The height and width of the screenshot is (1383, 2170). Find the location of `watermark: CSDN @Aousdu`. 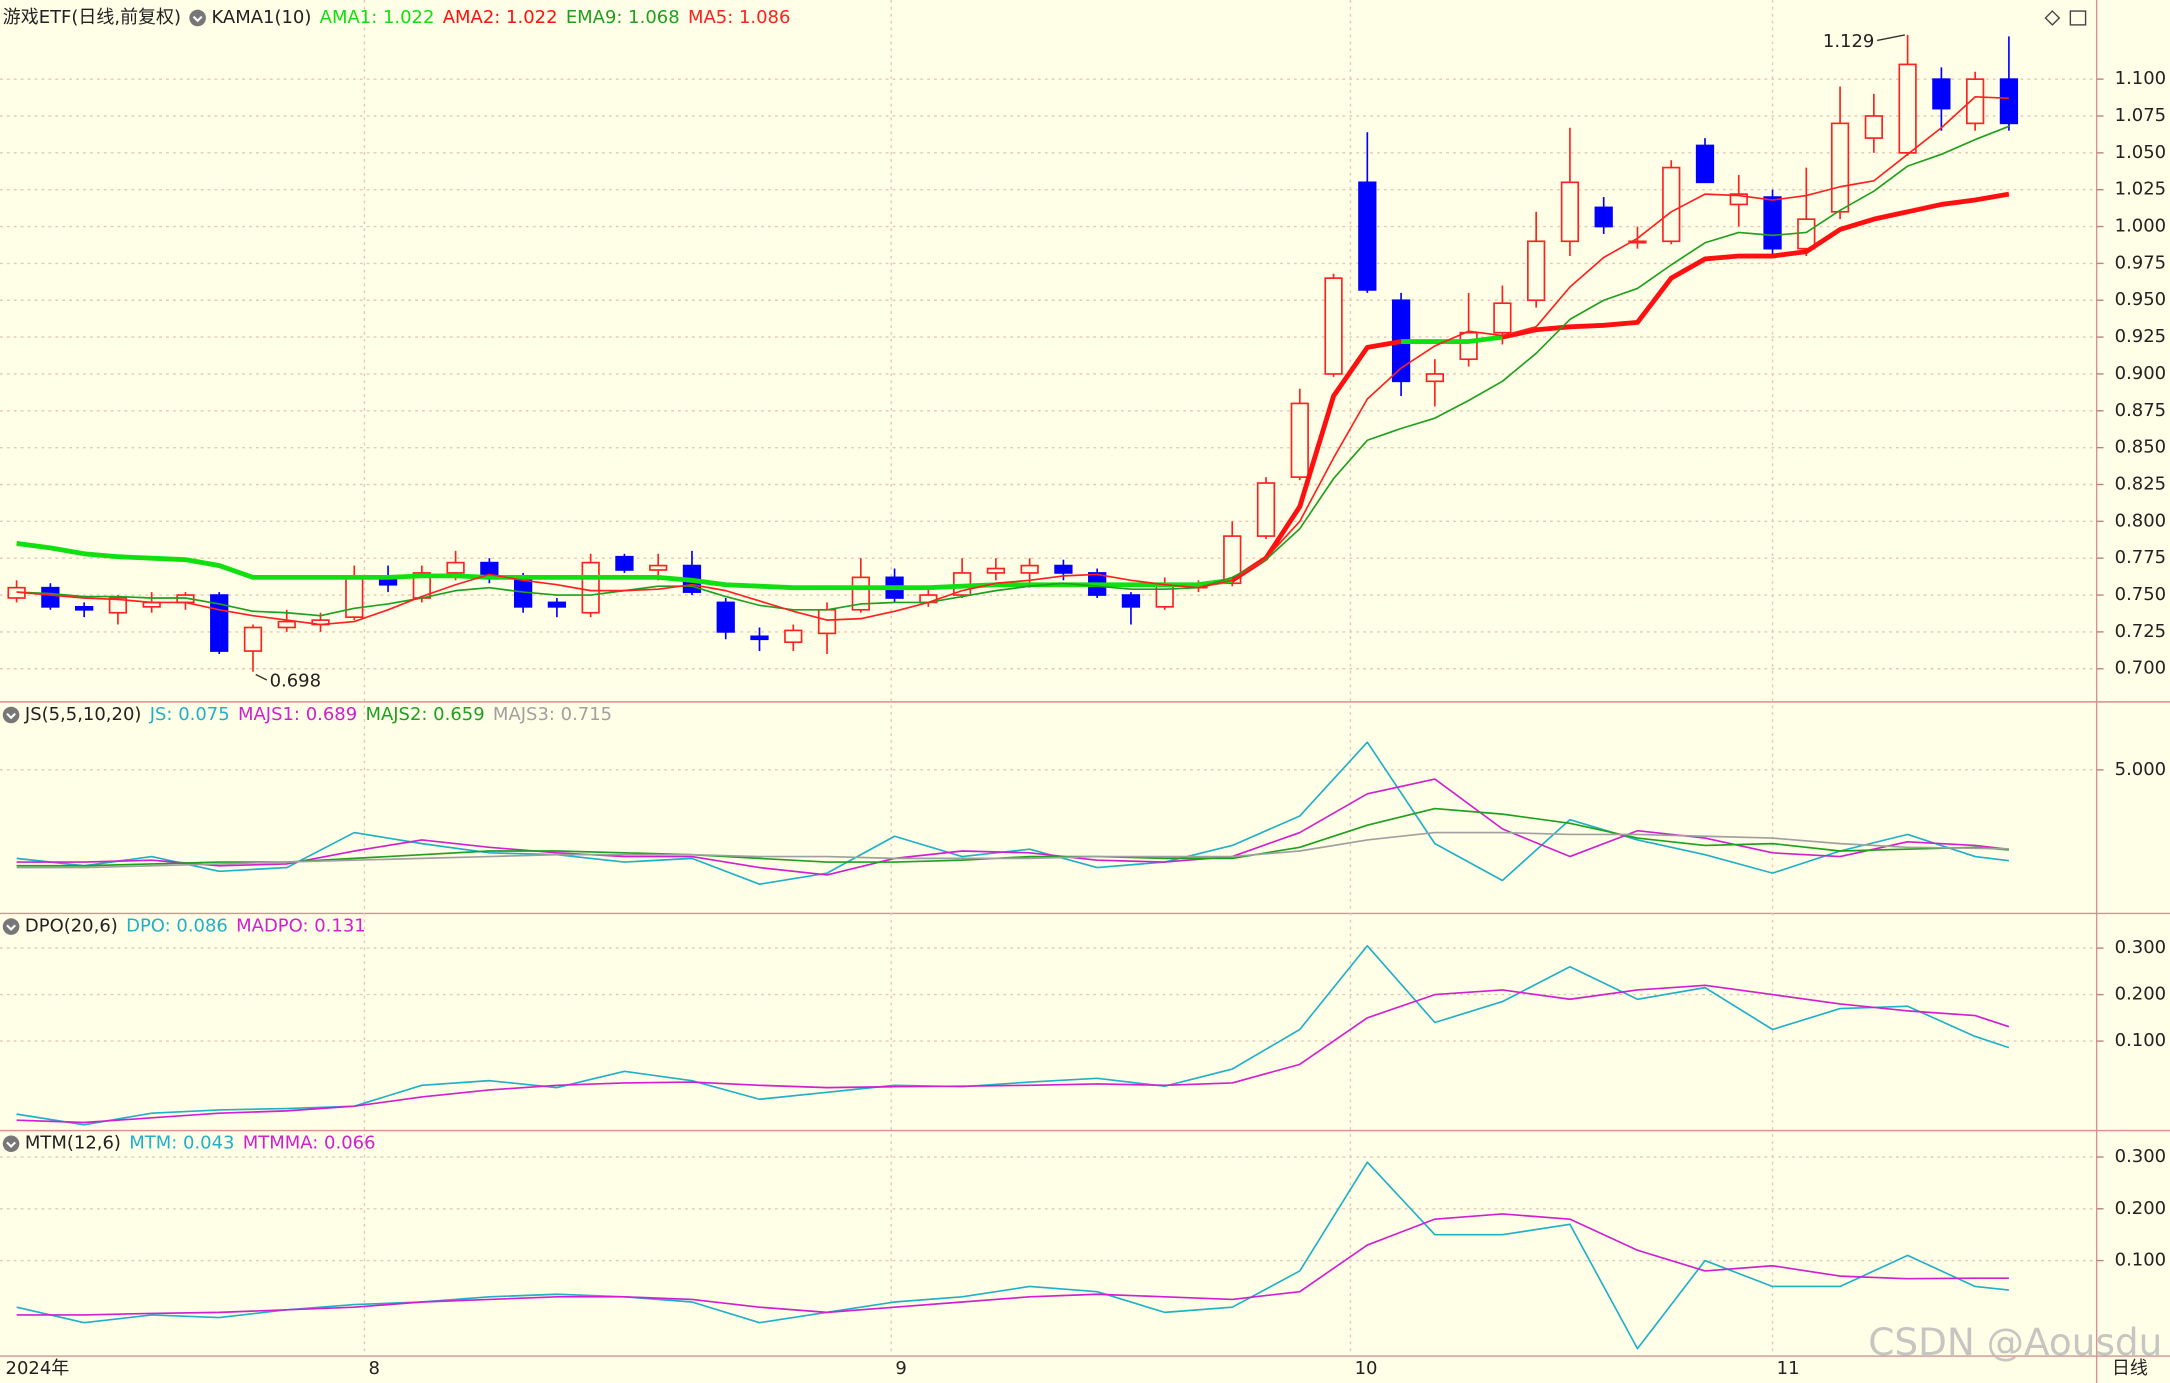

watermark: CSDN @Aousdu is located at coordinates (2015, 1342).